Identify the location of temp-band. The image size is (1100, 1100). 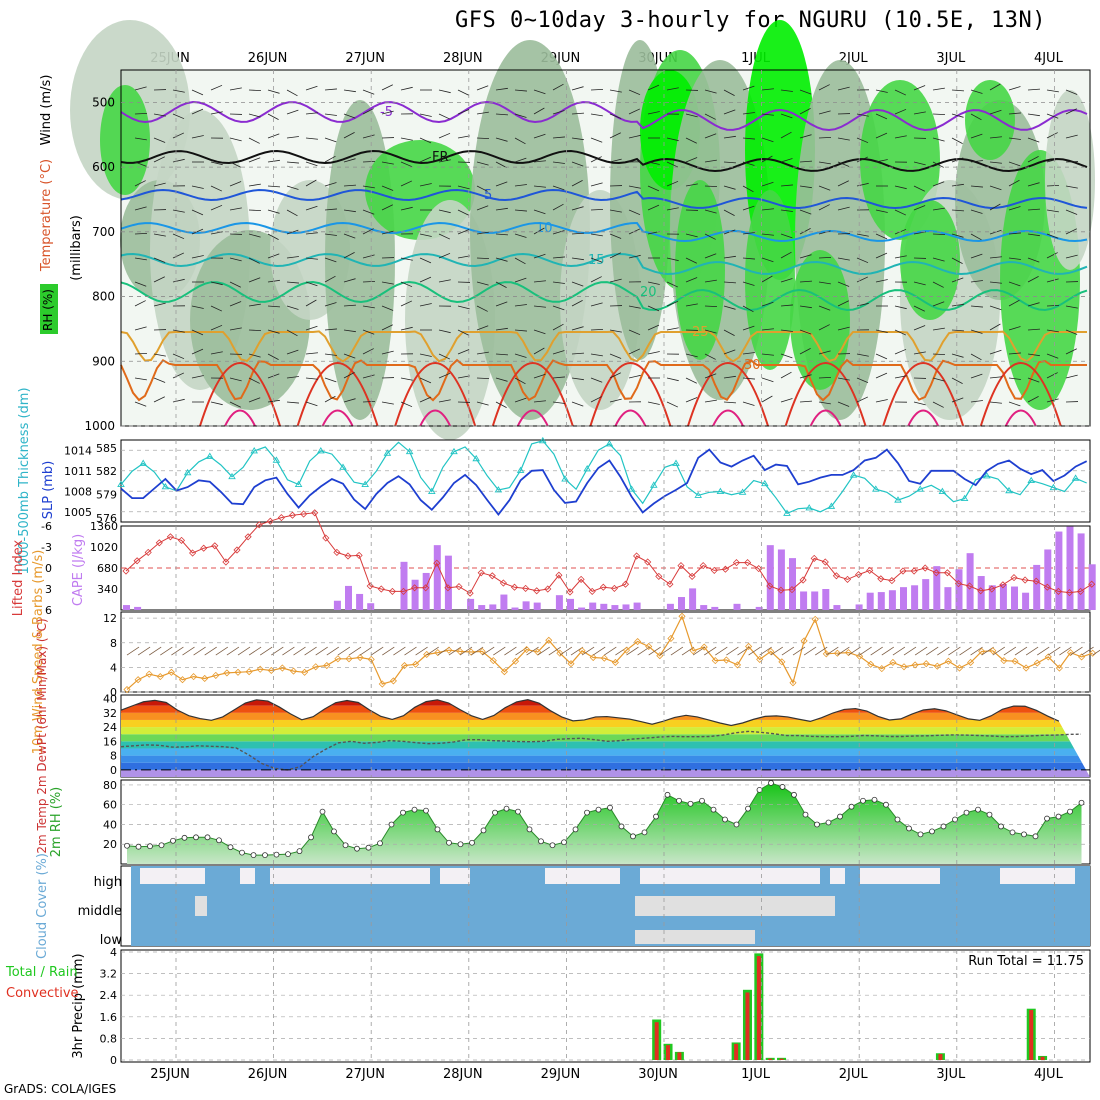
(605, 731).